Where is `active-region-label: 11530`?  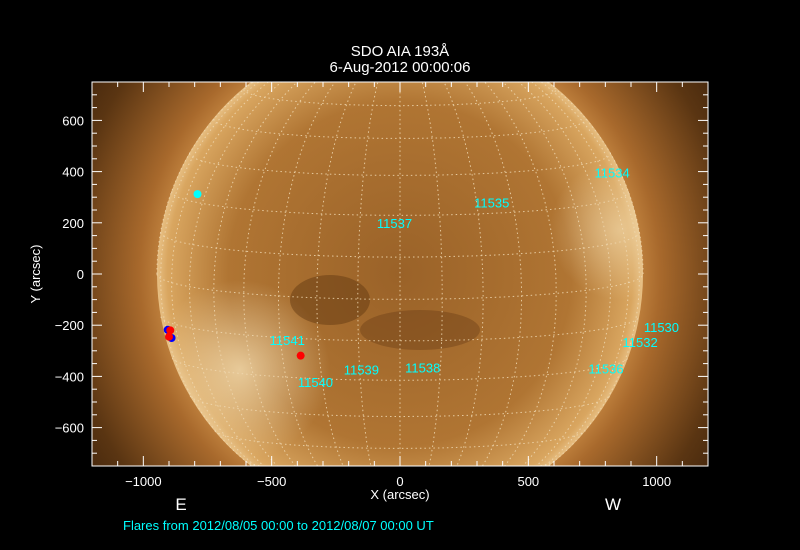
active-region-label: 11530 is located at coordinates (661, 327).